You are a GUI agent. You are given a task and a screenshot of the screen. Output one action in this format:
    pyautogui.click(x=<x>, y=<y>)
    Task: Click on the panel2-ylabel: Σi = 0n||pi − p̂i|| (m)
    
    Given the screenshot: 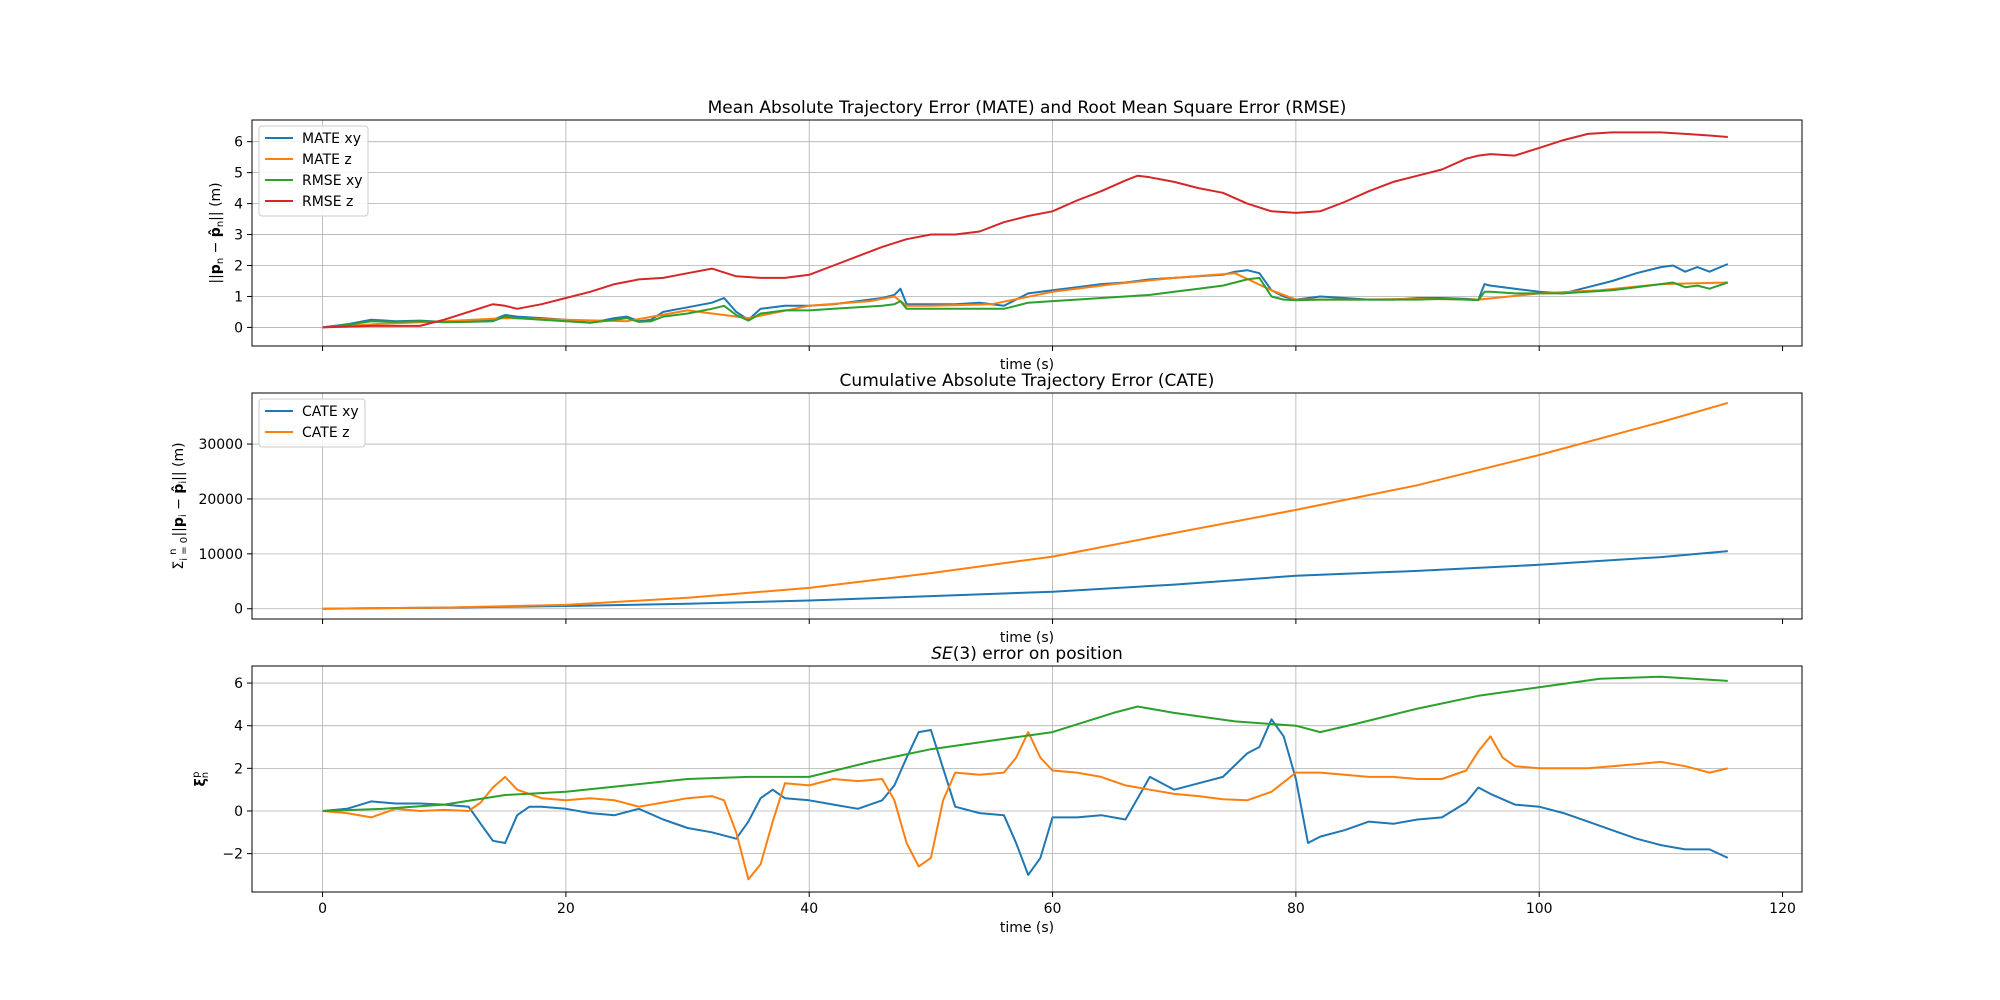 What is the action you would take?
    pyautogui.click(x=179, y=505)
    